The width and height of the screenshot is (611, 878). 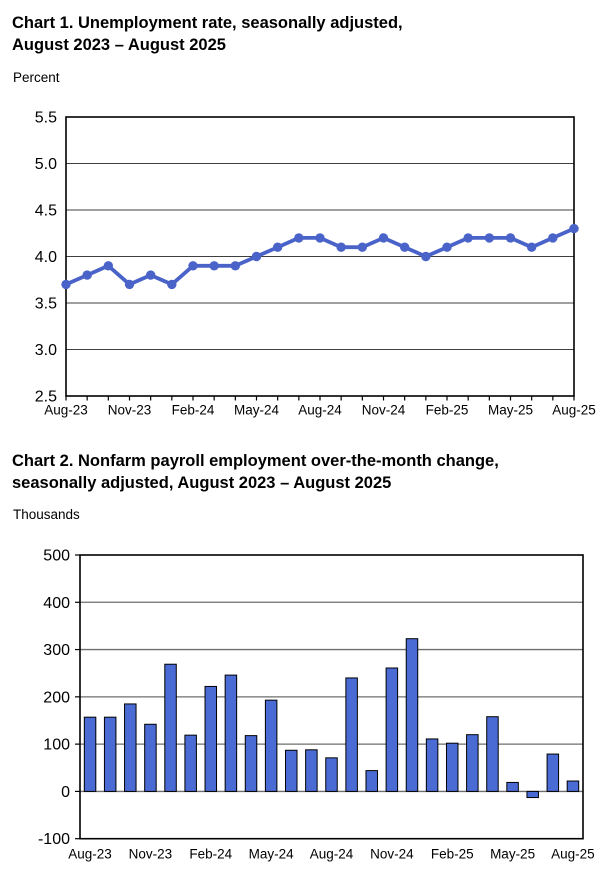 I want to click on chart2-y-axis-unit-label: Thousands, so click(x=46, y=514).